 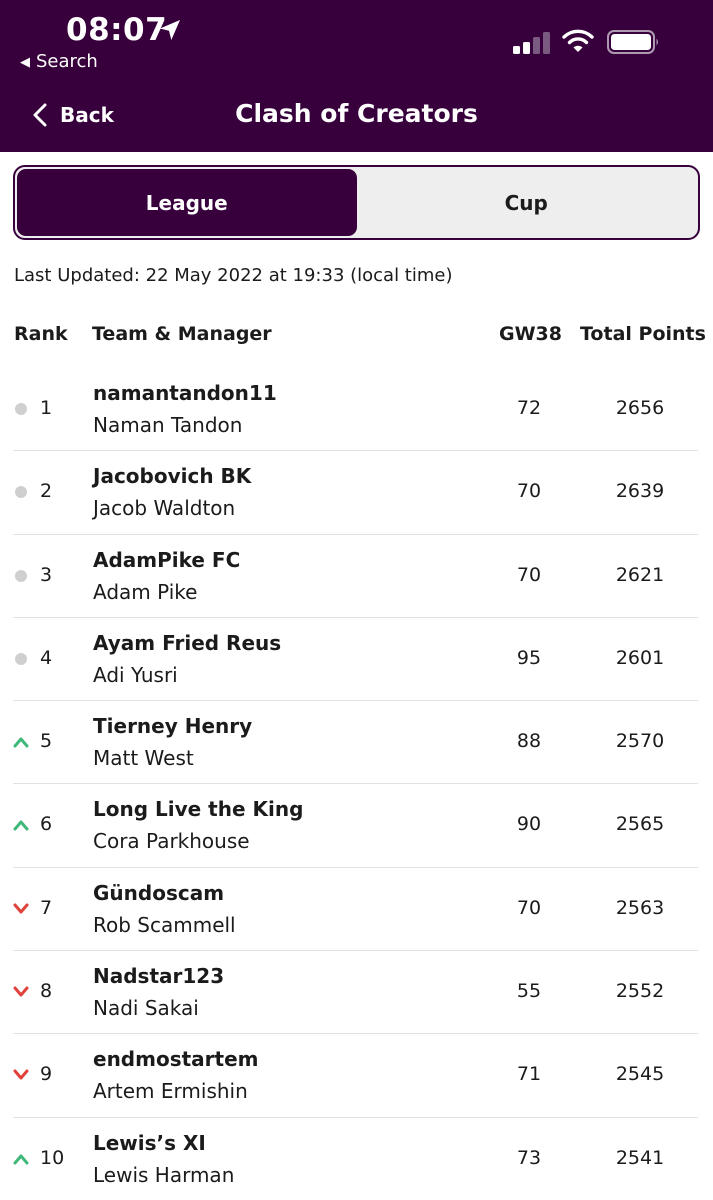 What do you see at coordinates (640, 824) in the screenshot?
I see `total-points: 2565` at bounding box center [640, 824].